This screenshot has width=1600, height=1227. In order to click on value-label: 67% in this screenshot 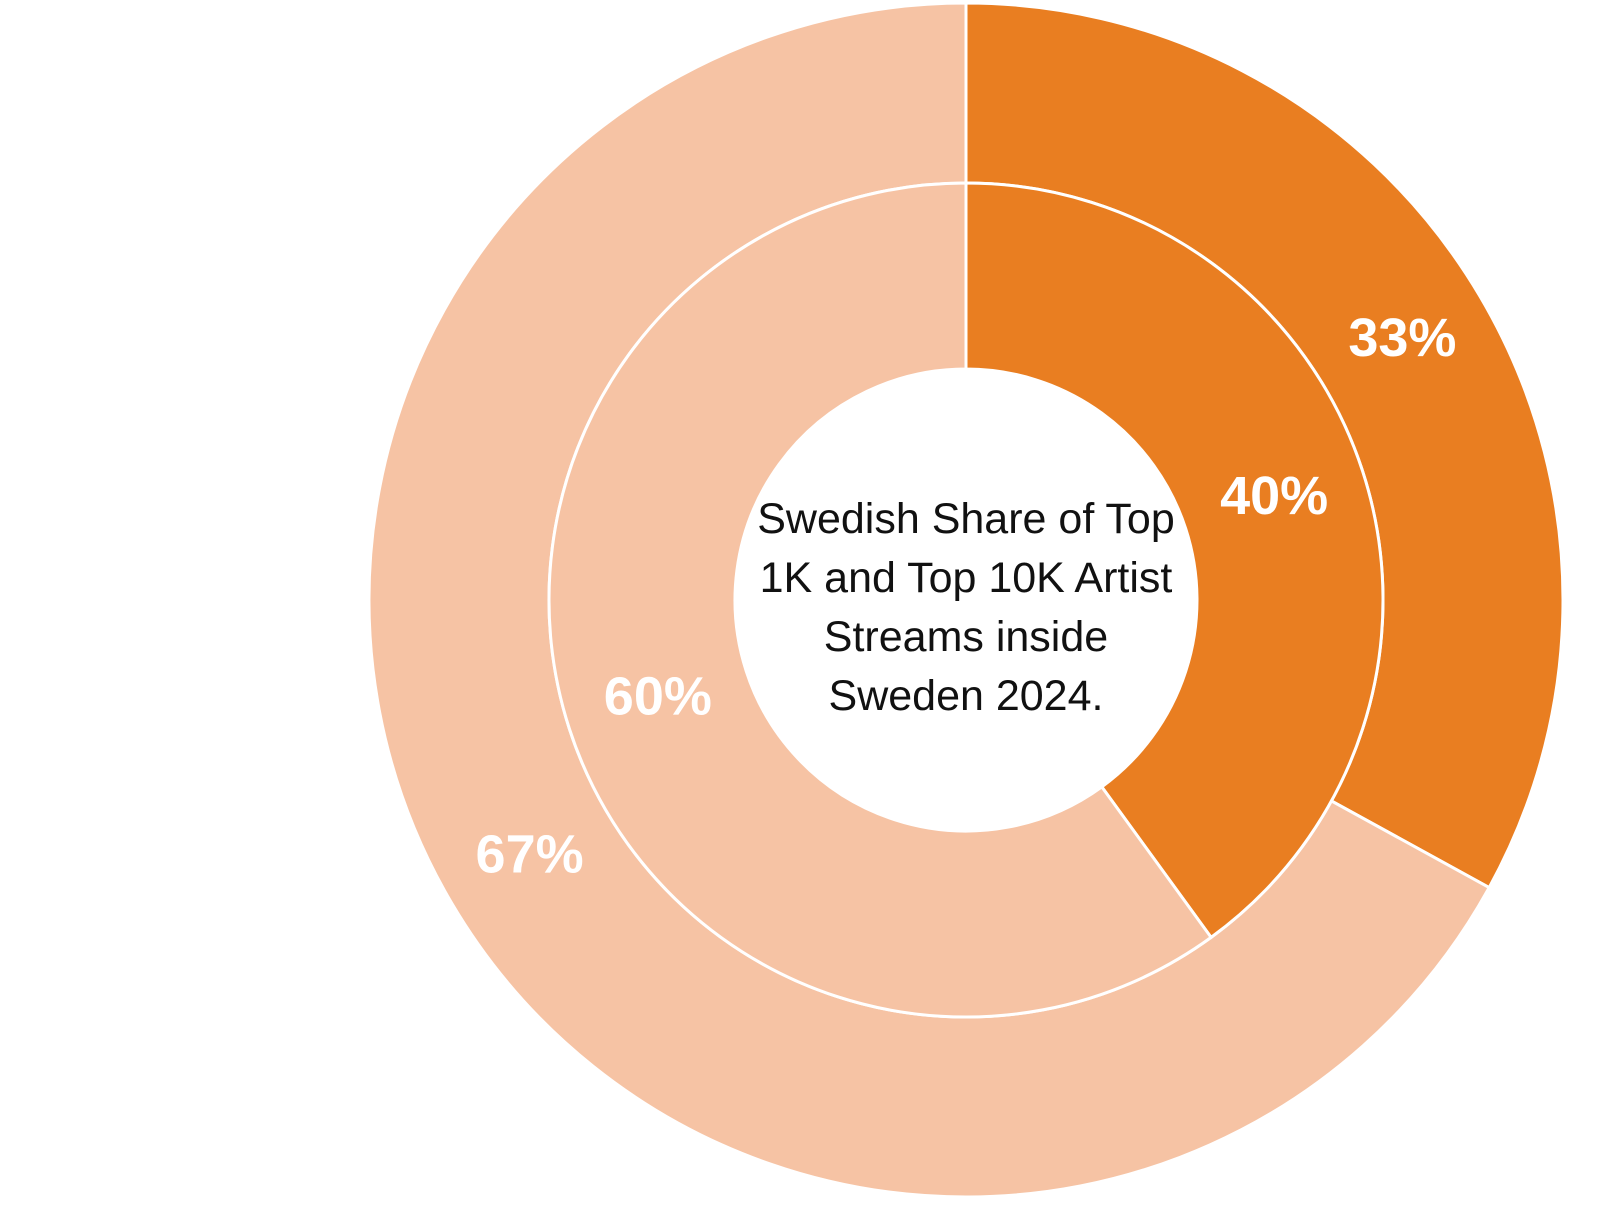, I will do `click(530, 854)`.